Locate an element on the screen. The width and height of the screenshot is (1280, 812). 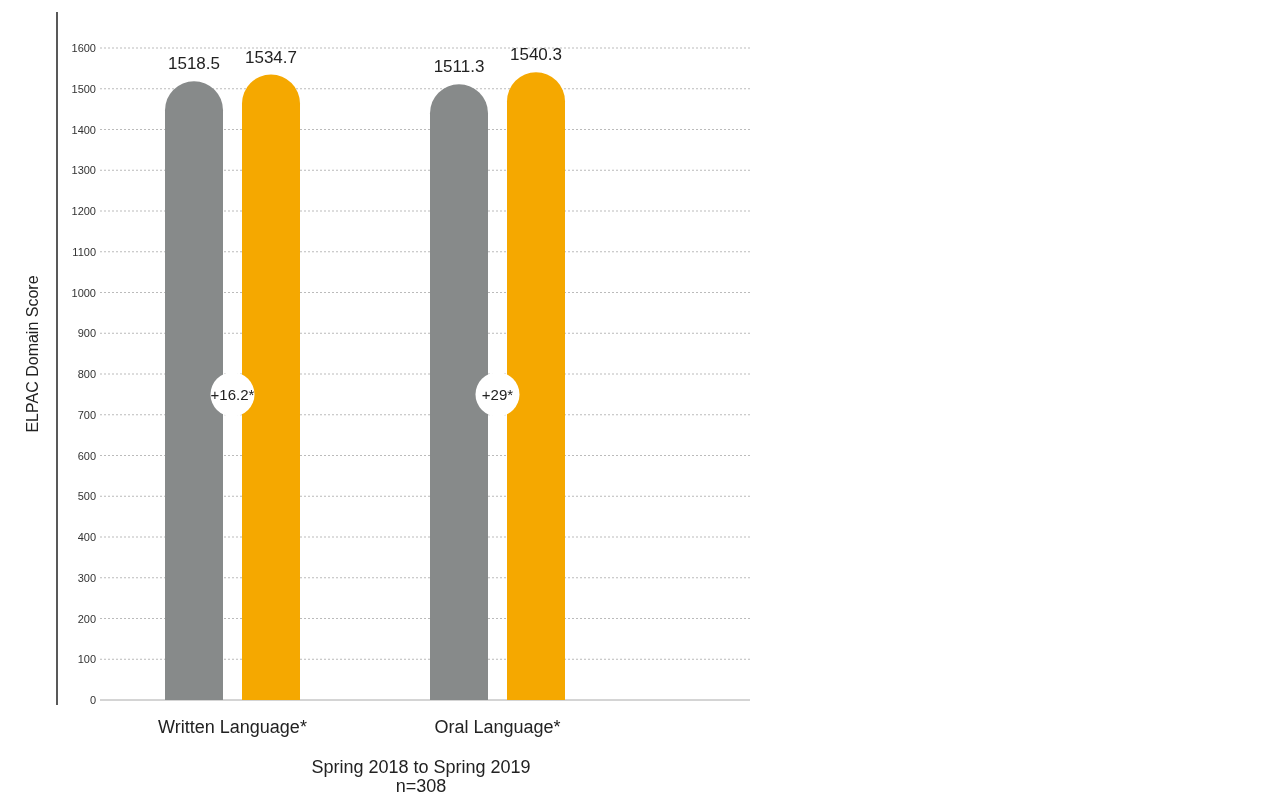
data-label: 1518.5 is located at coordinates (194, 64).